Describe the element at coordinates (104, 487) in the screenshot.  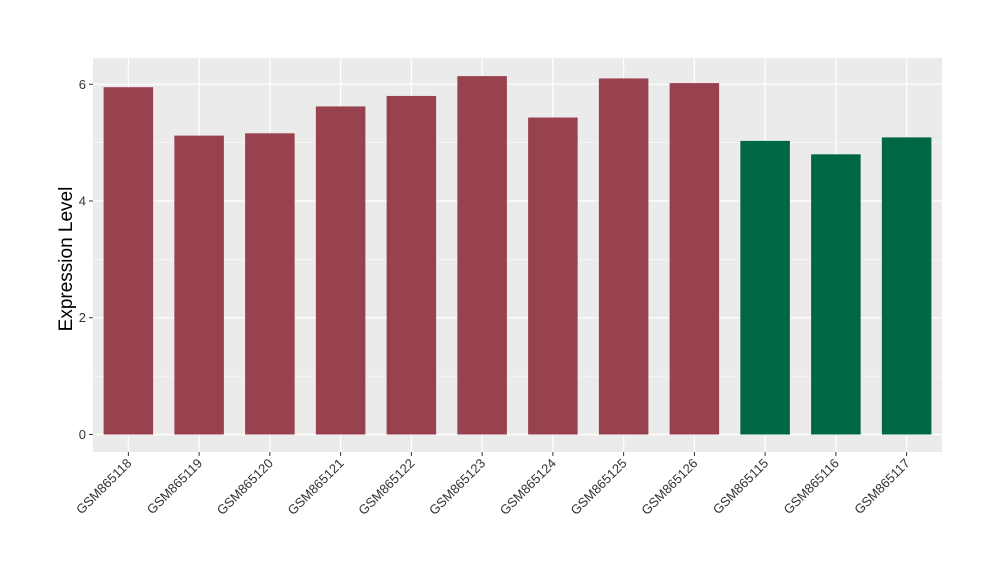
I see `x-tick-label: GSM865118` at that location.